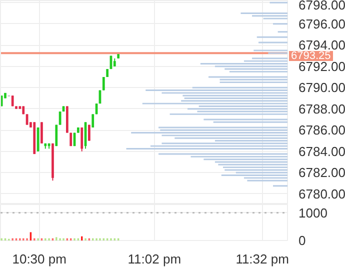 Image resolution: width=345 pixels, height=272 pixels. What do you see at coordinates (321, 45) in the screenshot?
I see `y-tick-label: 6794.00` at bounding box center [321, 45].